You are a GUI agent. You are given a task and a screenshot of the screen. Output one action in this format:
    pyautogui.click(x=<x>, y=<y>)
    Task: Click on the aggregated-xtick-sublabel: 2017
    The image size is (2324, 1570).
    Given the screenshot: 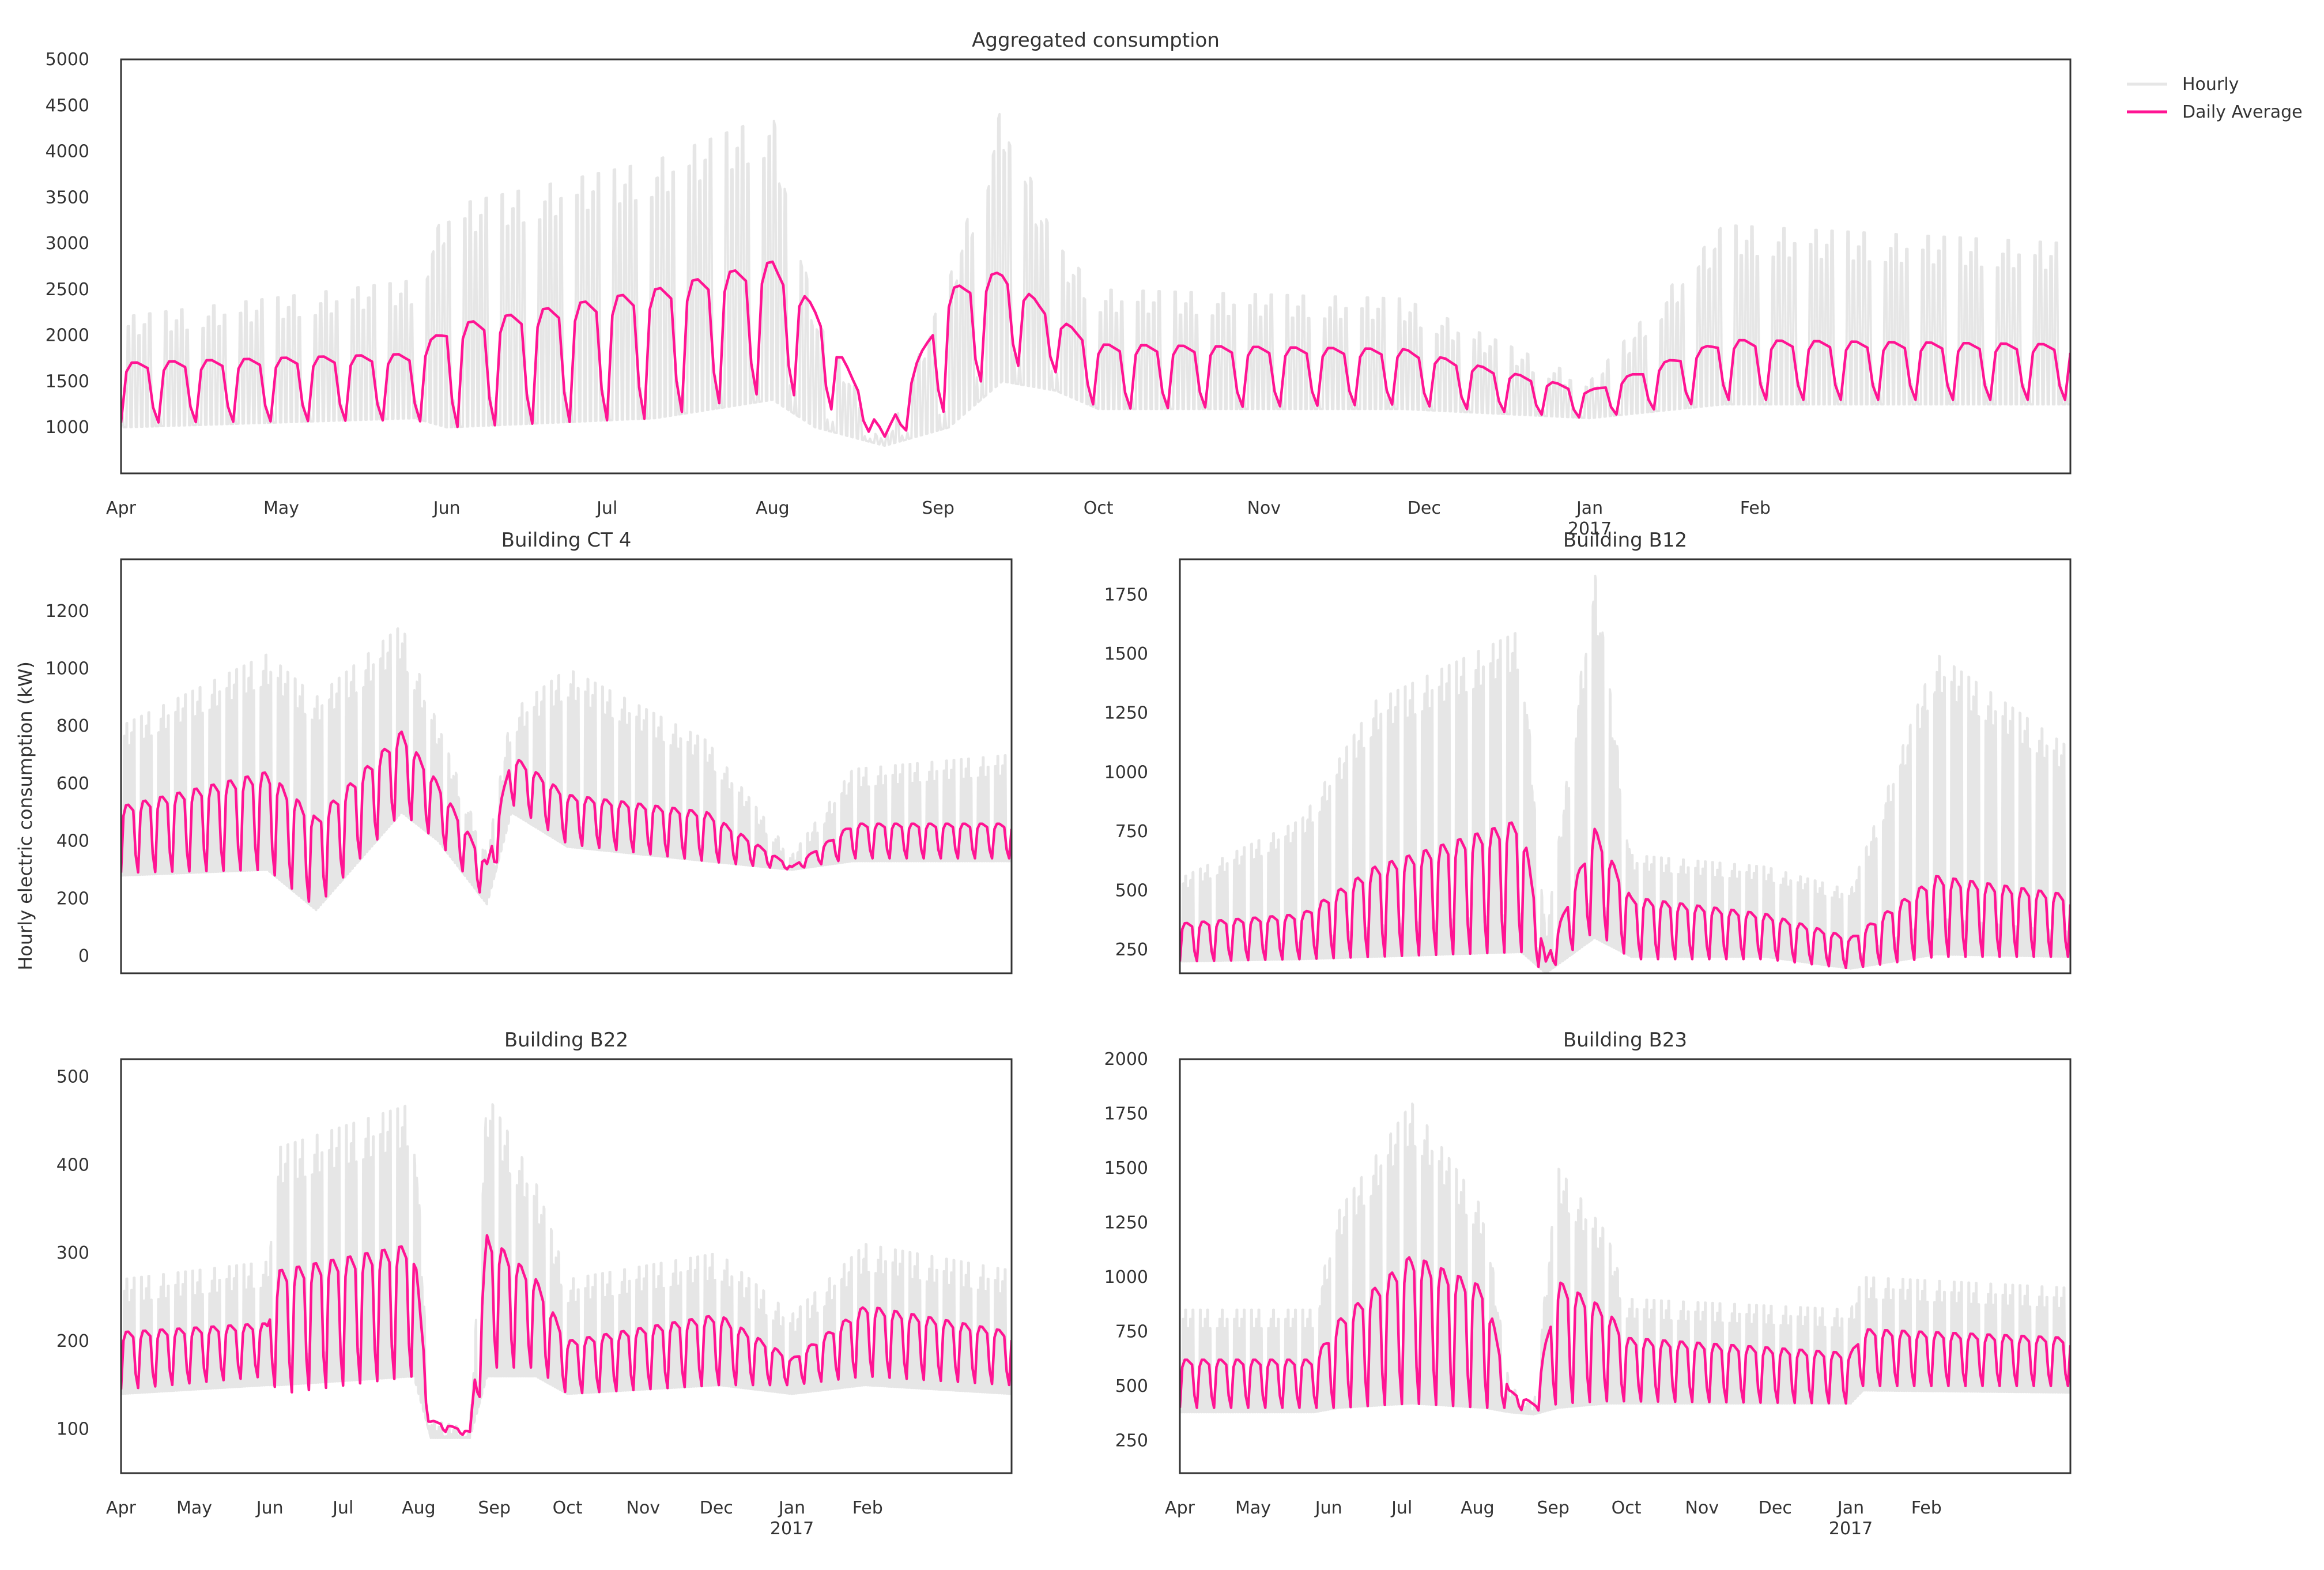 What is the action you would take?
    pyautogui.click(x=1590, y=529)
    